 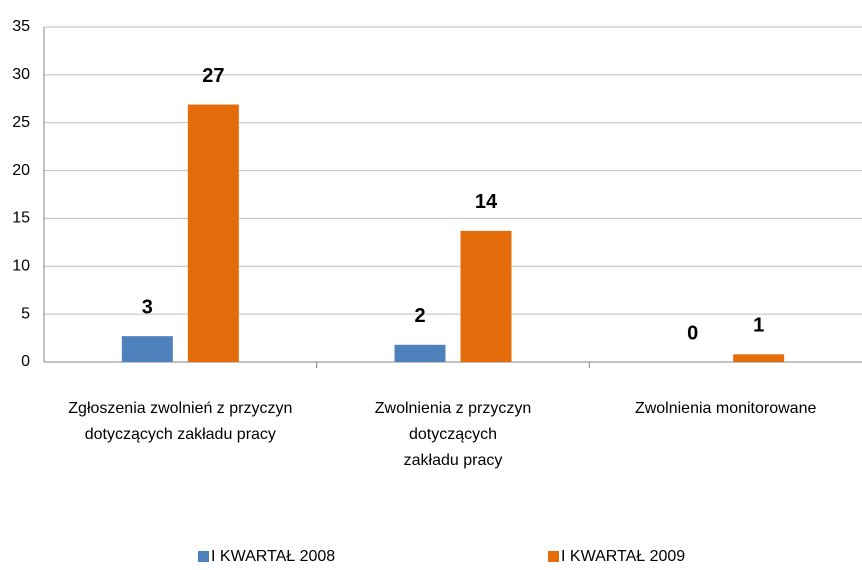 I want to click on legend-label: I KWARTAŁ 2009, so click(x=623, y=556).